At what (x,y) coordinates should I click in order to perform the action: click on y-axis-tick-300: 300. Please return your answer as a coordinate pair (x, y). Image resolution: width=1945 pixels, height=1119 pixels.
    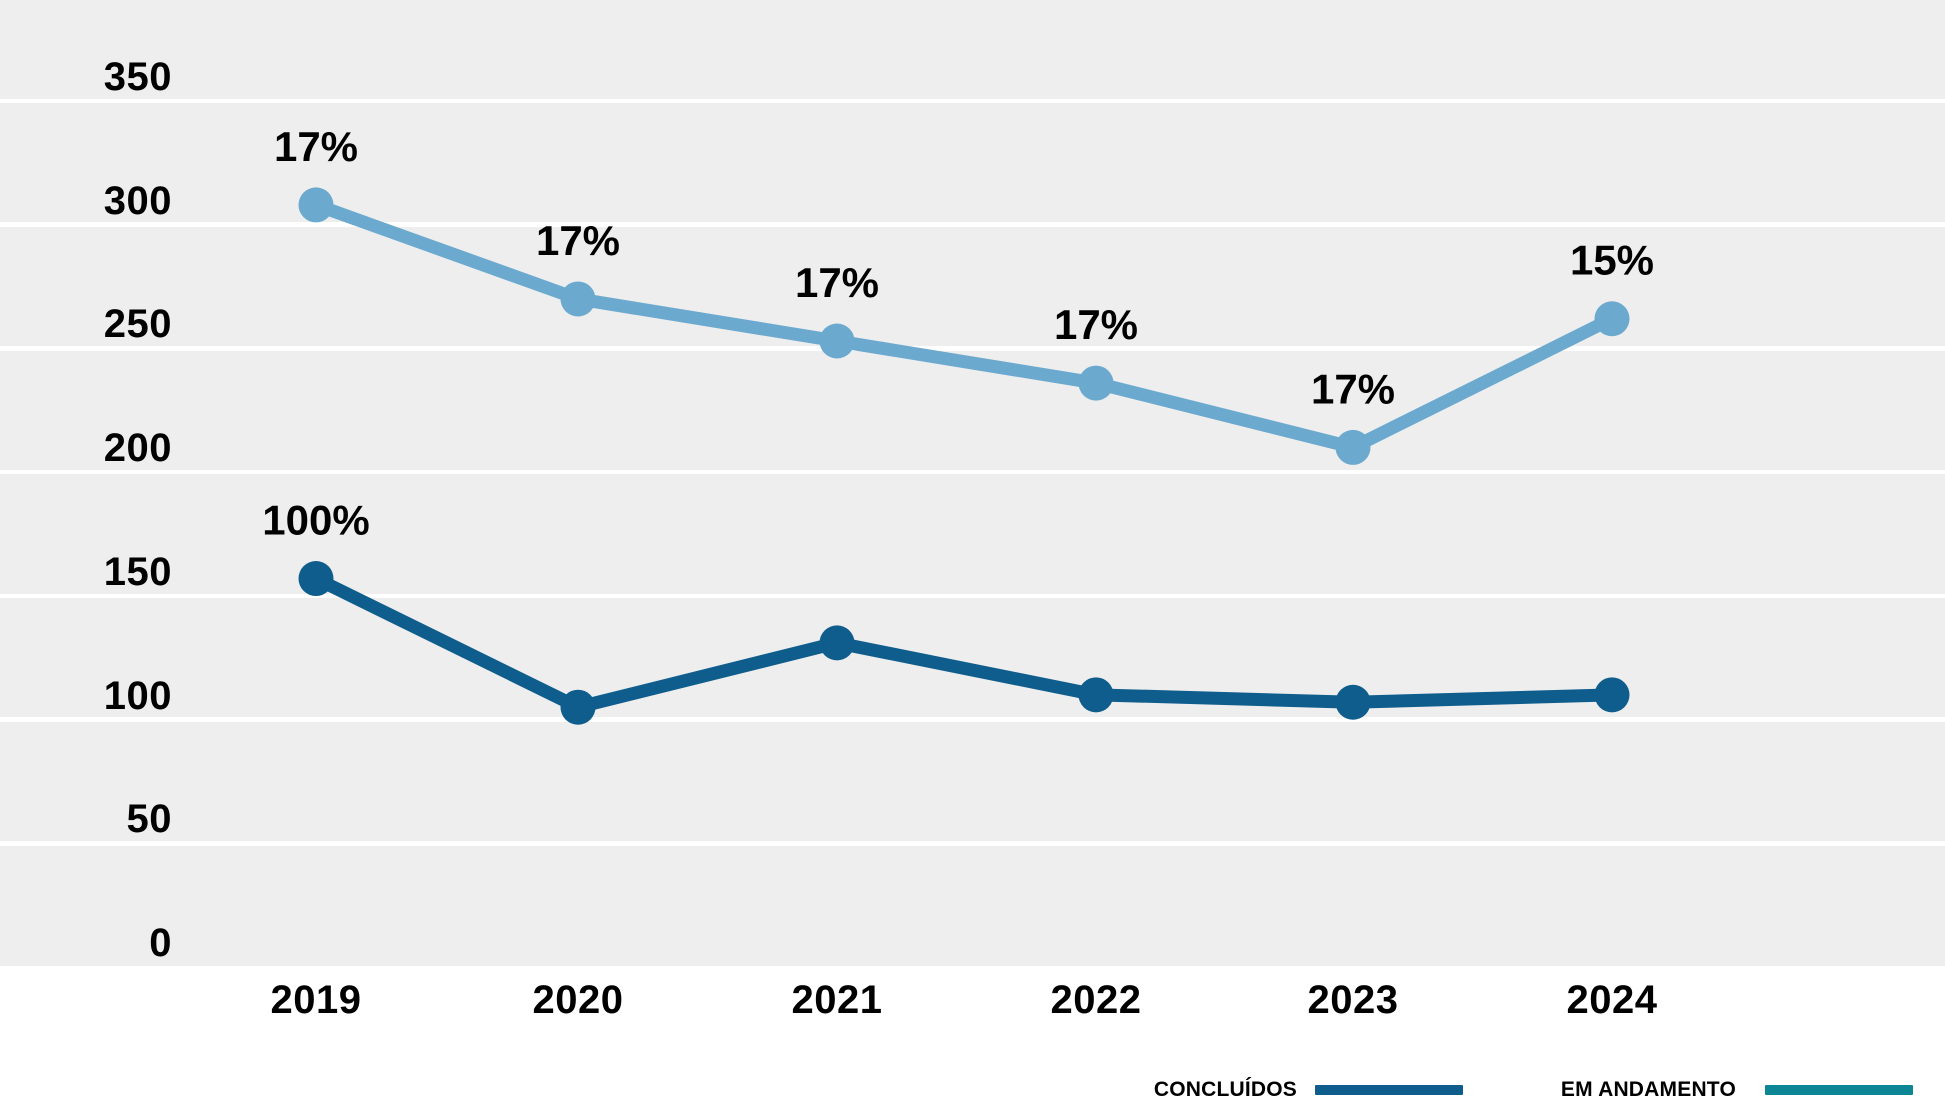
    Looking at the image, I should click on (137, 200).